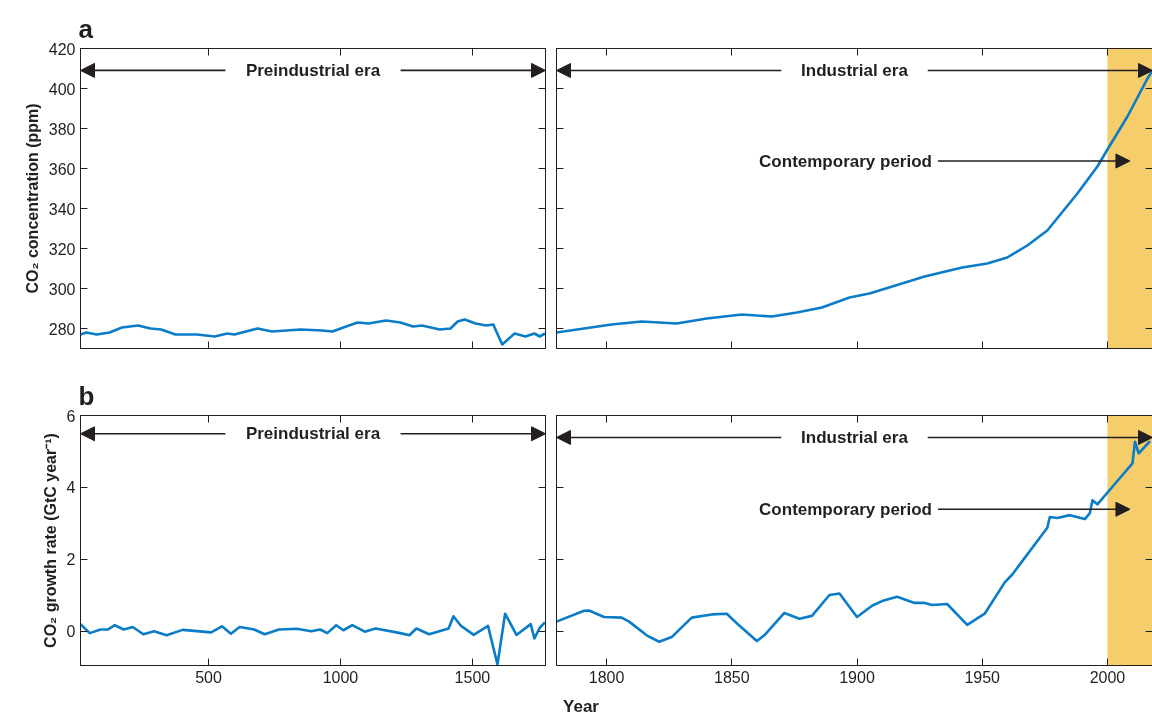  What do you see at coordinates (982, 677) in the screenshot?
I see `x-tick-label: 1950` at bounding box center [982, 677].